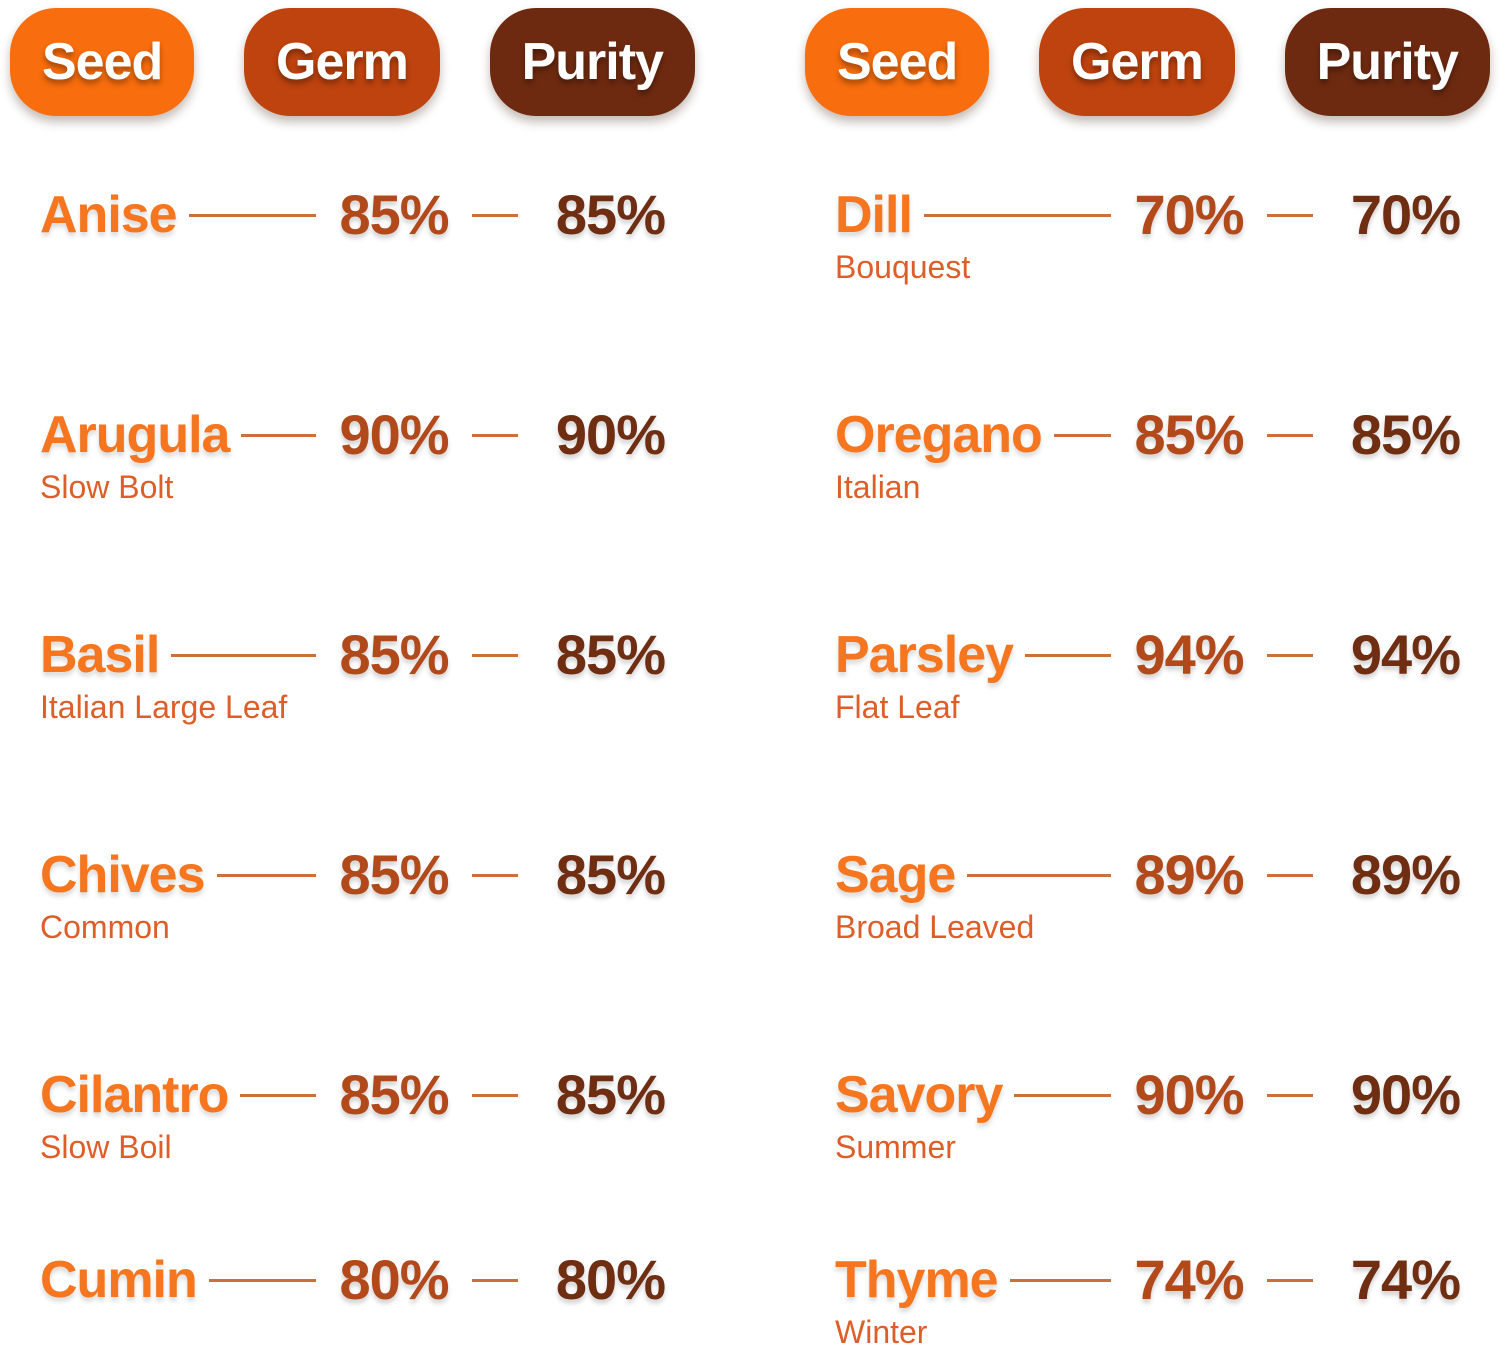  Describe the element at coordinates (353, 893) in the screenshot. I see `table-row: Chives Common 85% 85%` at that location.